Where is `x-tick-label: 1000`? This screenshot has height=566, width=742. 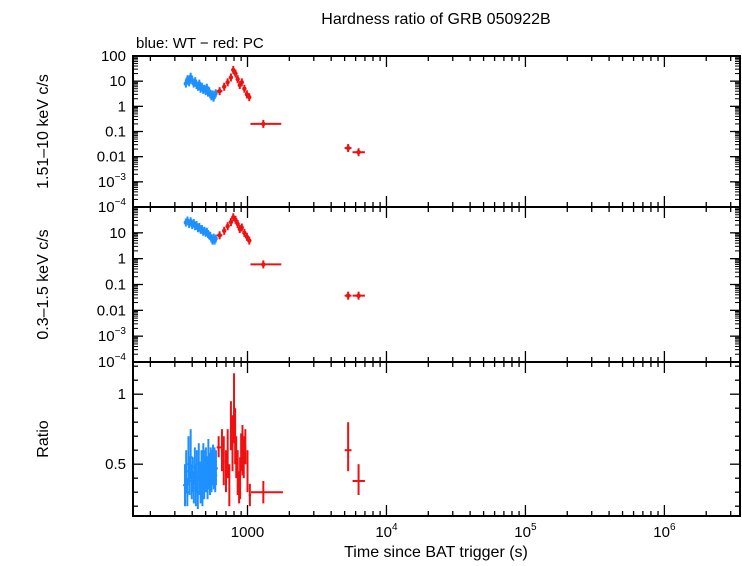 x-tick-label: 1000 is located at coordinates (247, 532).